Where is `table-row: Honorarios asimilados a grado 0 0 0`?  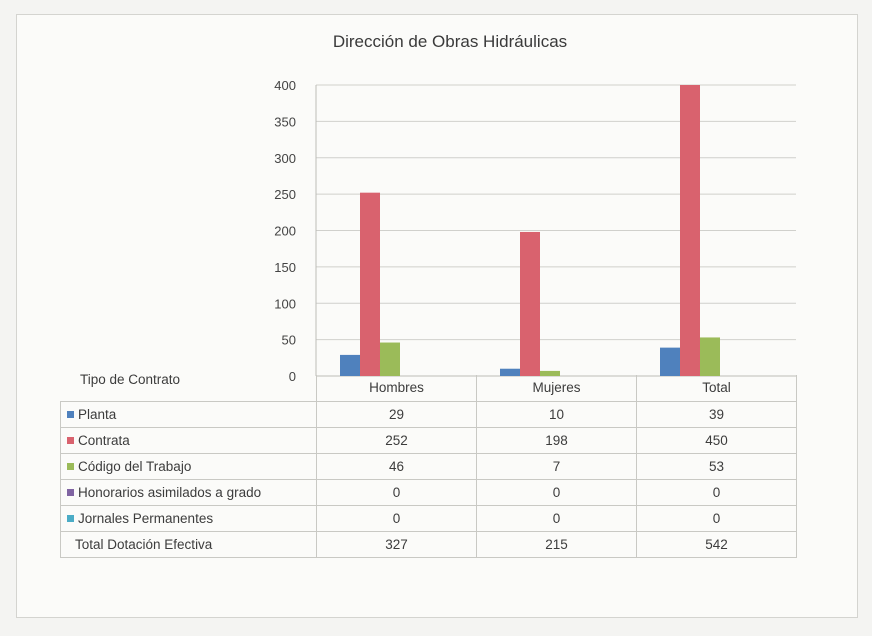
table-row: Honorarios asimilados a grado 0 0 0 is located at coordinates (428, 492).